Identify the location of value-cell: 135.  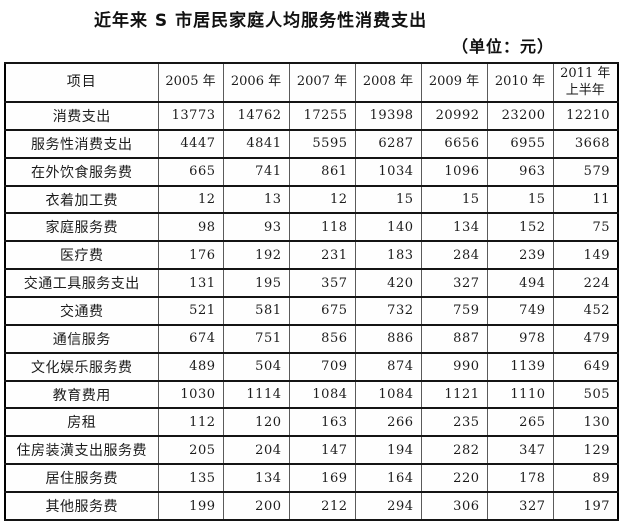
(190, 478).